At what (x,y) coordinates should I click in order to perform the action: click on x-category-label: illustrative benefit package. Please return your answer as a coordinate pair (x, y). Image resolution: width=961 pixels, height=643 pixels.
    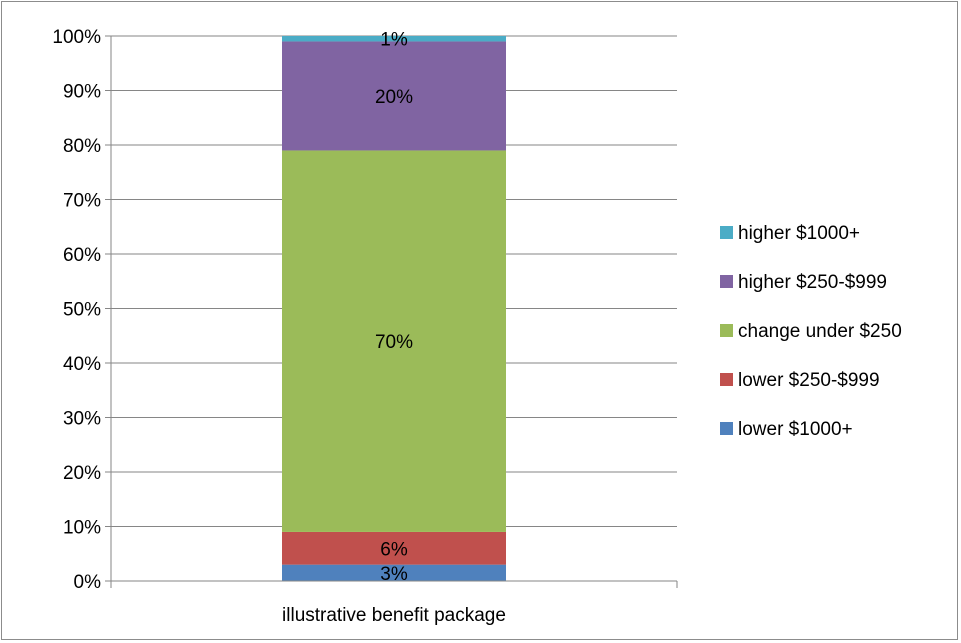
    Looking at the image, I should click on (394, 615).